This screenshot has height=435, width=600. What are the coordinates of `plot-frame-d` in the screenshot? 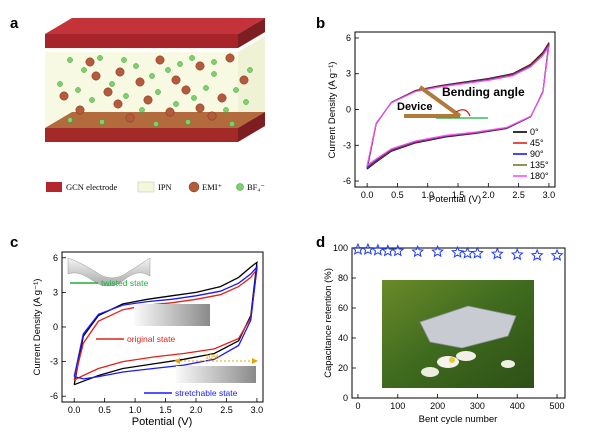 It's located at (458, 323).